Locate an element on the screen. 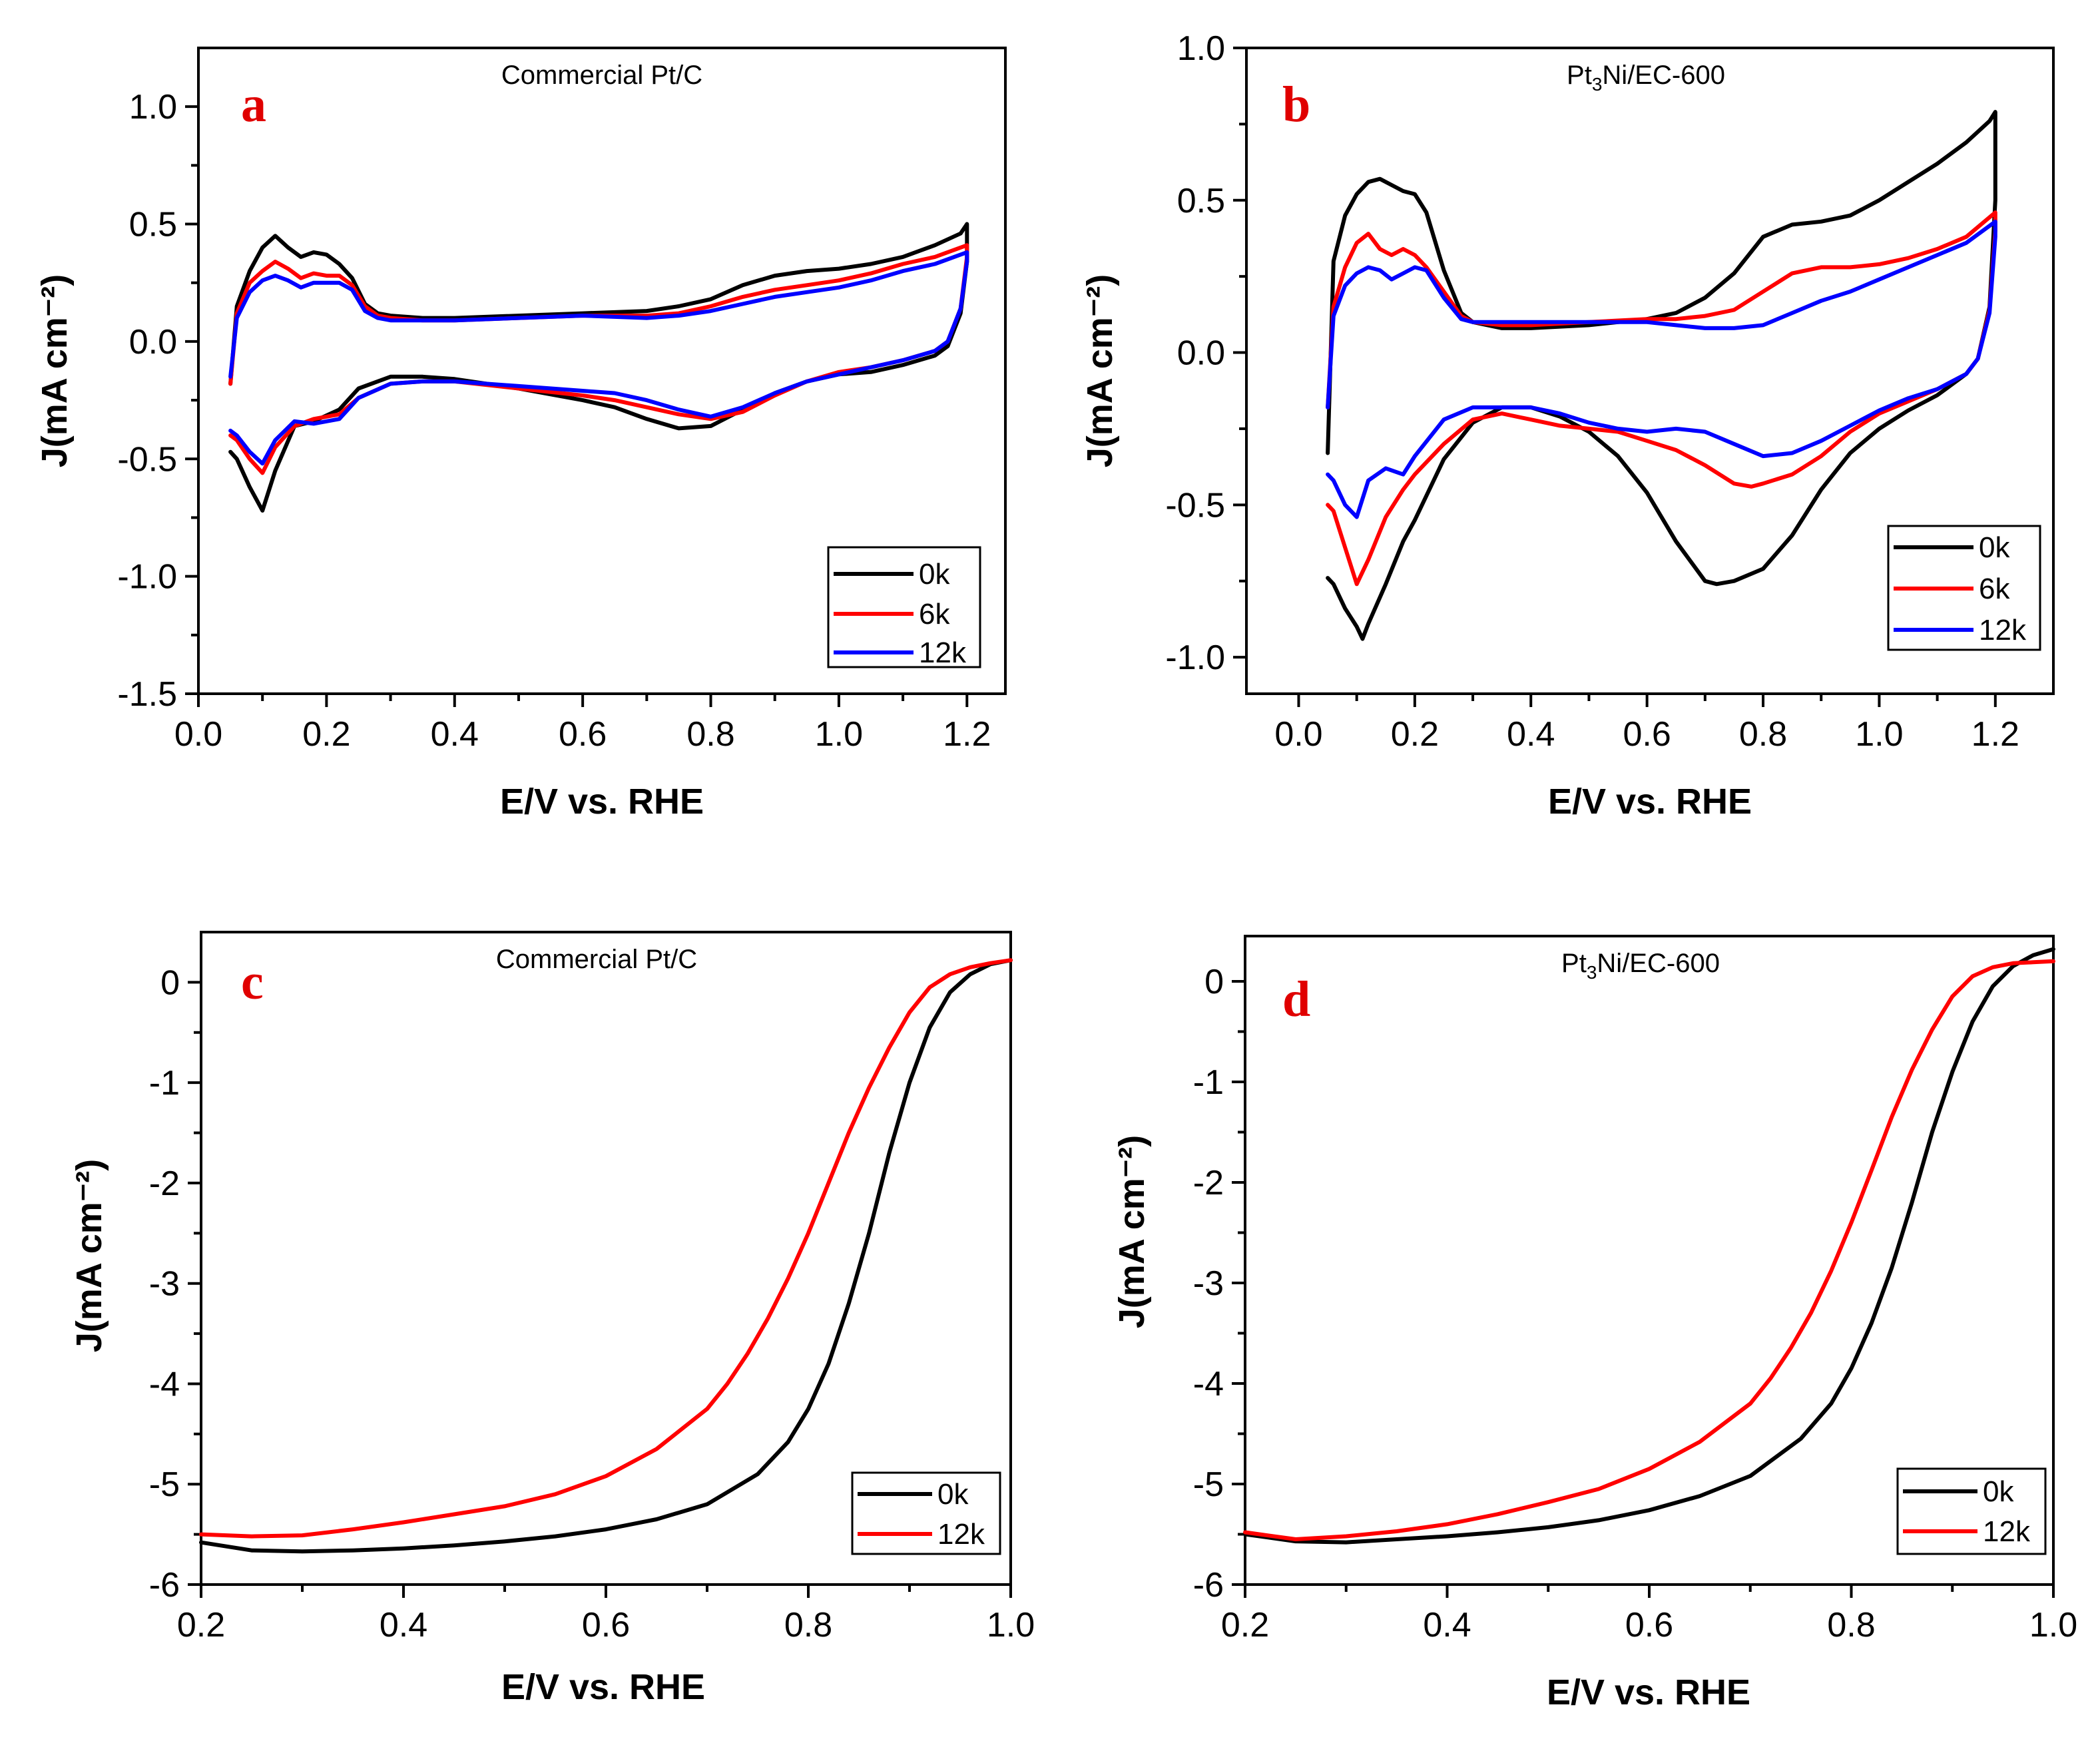  panel-d-x-tick-label: 0.6 is located at coordinates (1649, 1625).